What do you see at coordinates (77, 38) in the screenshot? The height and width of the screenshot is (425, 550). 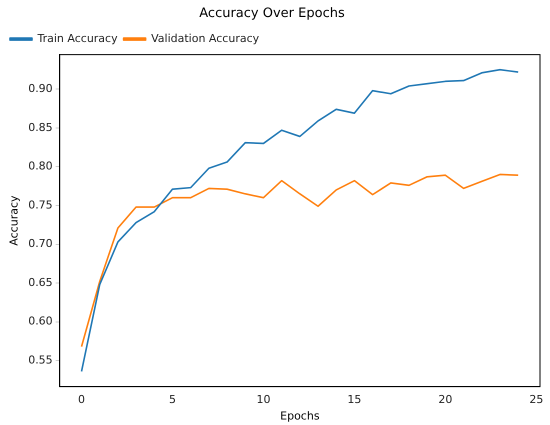 I see `legend-label: Train Accuracy` at bounding box center [77, 38].